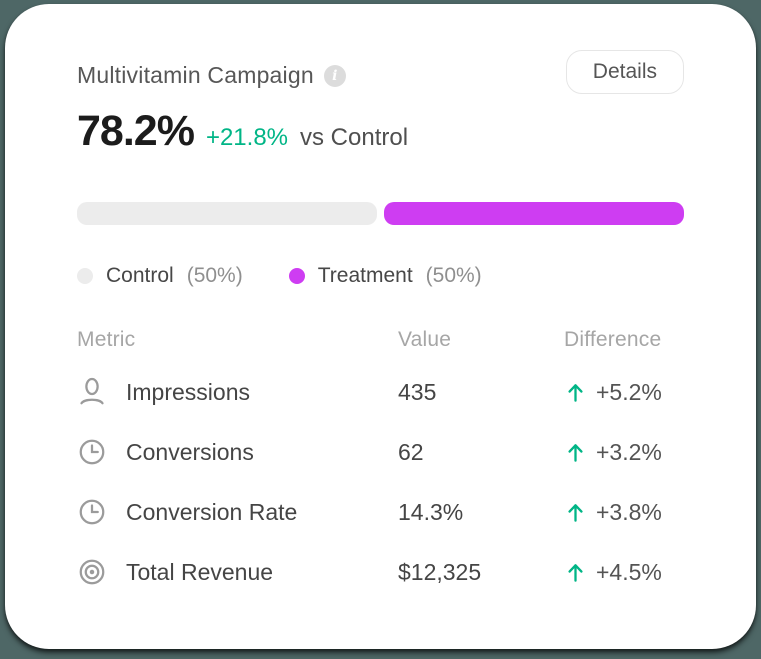 This screenshot has width=761, height=659. Describe the element at coordinates (613, 339) in the screenshot. I see `column-header-difference: Difference` at that location.